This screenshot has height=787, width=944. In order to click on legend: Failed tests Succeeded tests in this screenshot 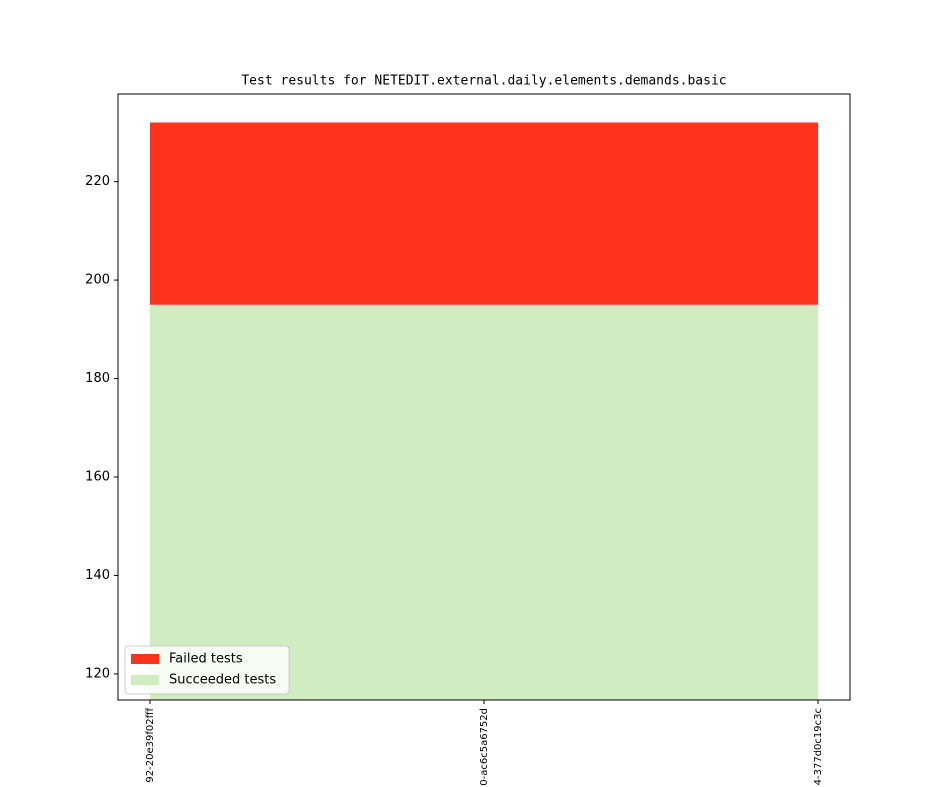, I will do `click(207, 670)`.